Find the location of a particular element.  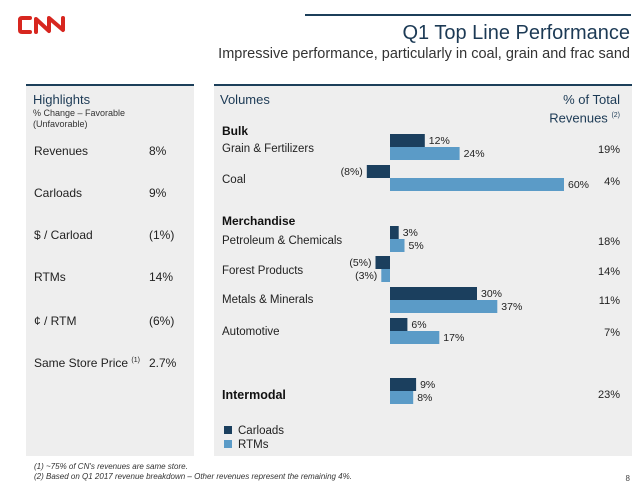

highlight-label-text: Same Store Price is located at coordinates (81, 363).